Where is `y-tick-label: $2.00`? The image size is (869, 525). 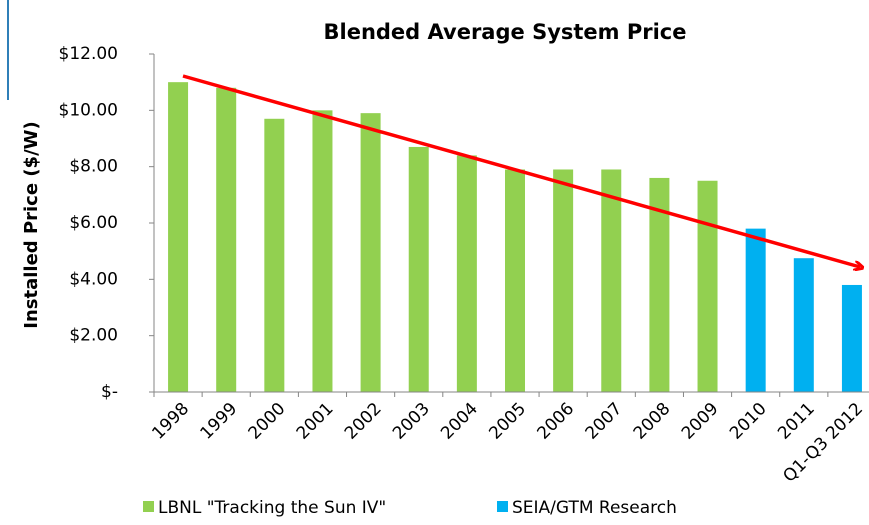
y-tick-label: $2.00 is located at coordinates (93, 336).